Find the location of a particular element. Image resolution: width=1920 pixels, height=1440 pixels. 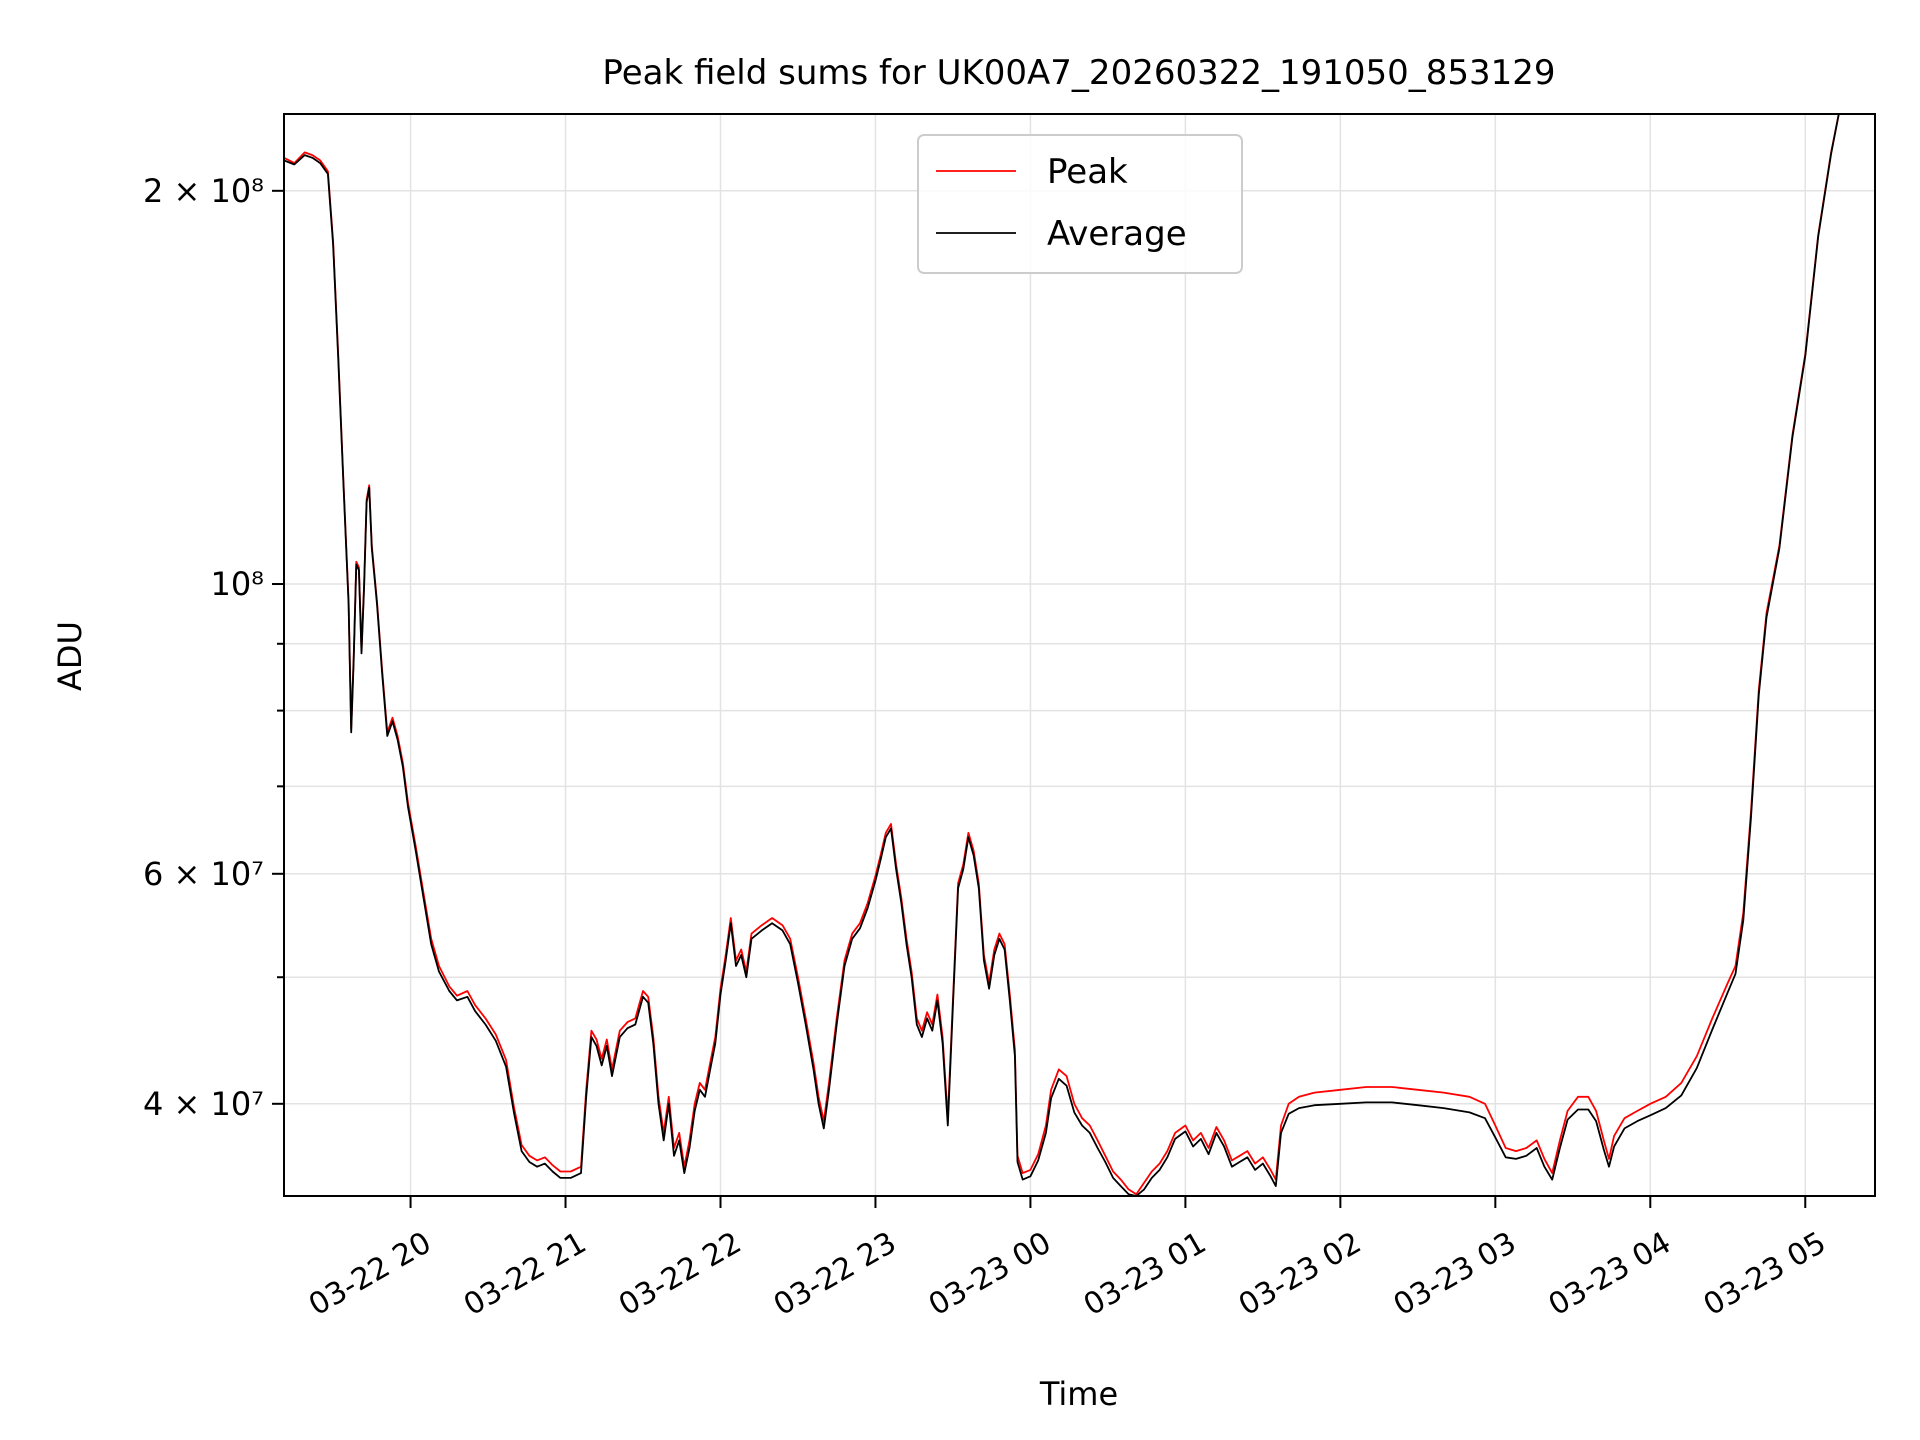

x-tick-label: 03-23 05 is located at coordinates (1765, 1274).